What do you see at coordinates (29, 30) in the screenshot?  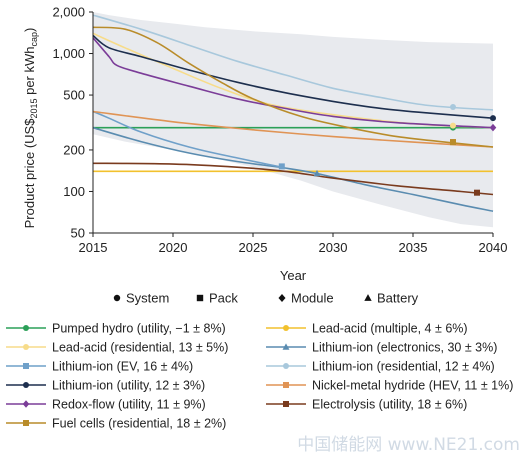 I see `y-axis-title-end: )` at bounding box center [29, 30].